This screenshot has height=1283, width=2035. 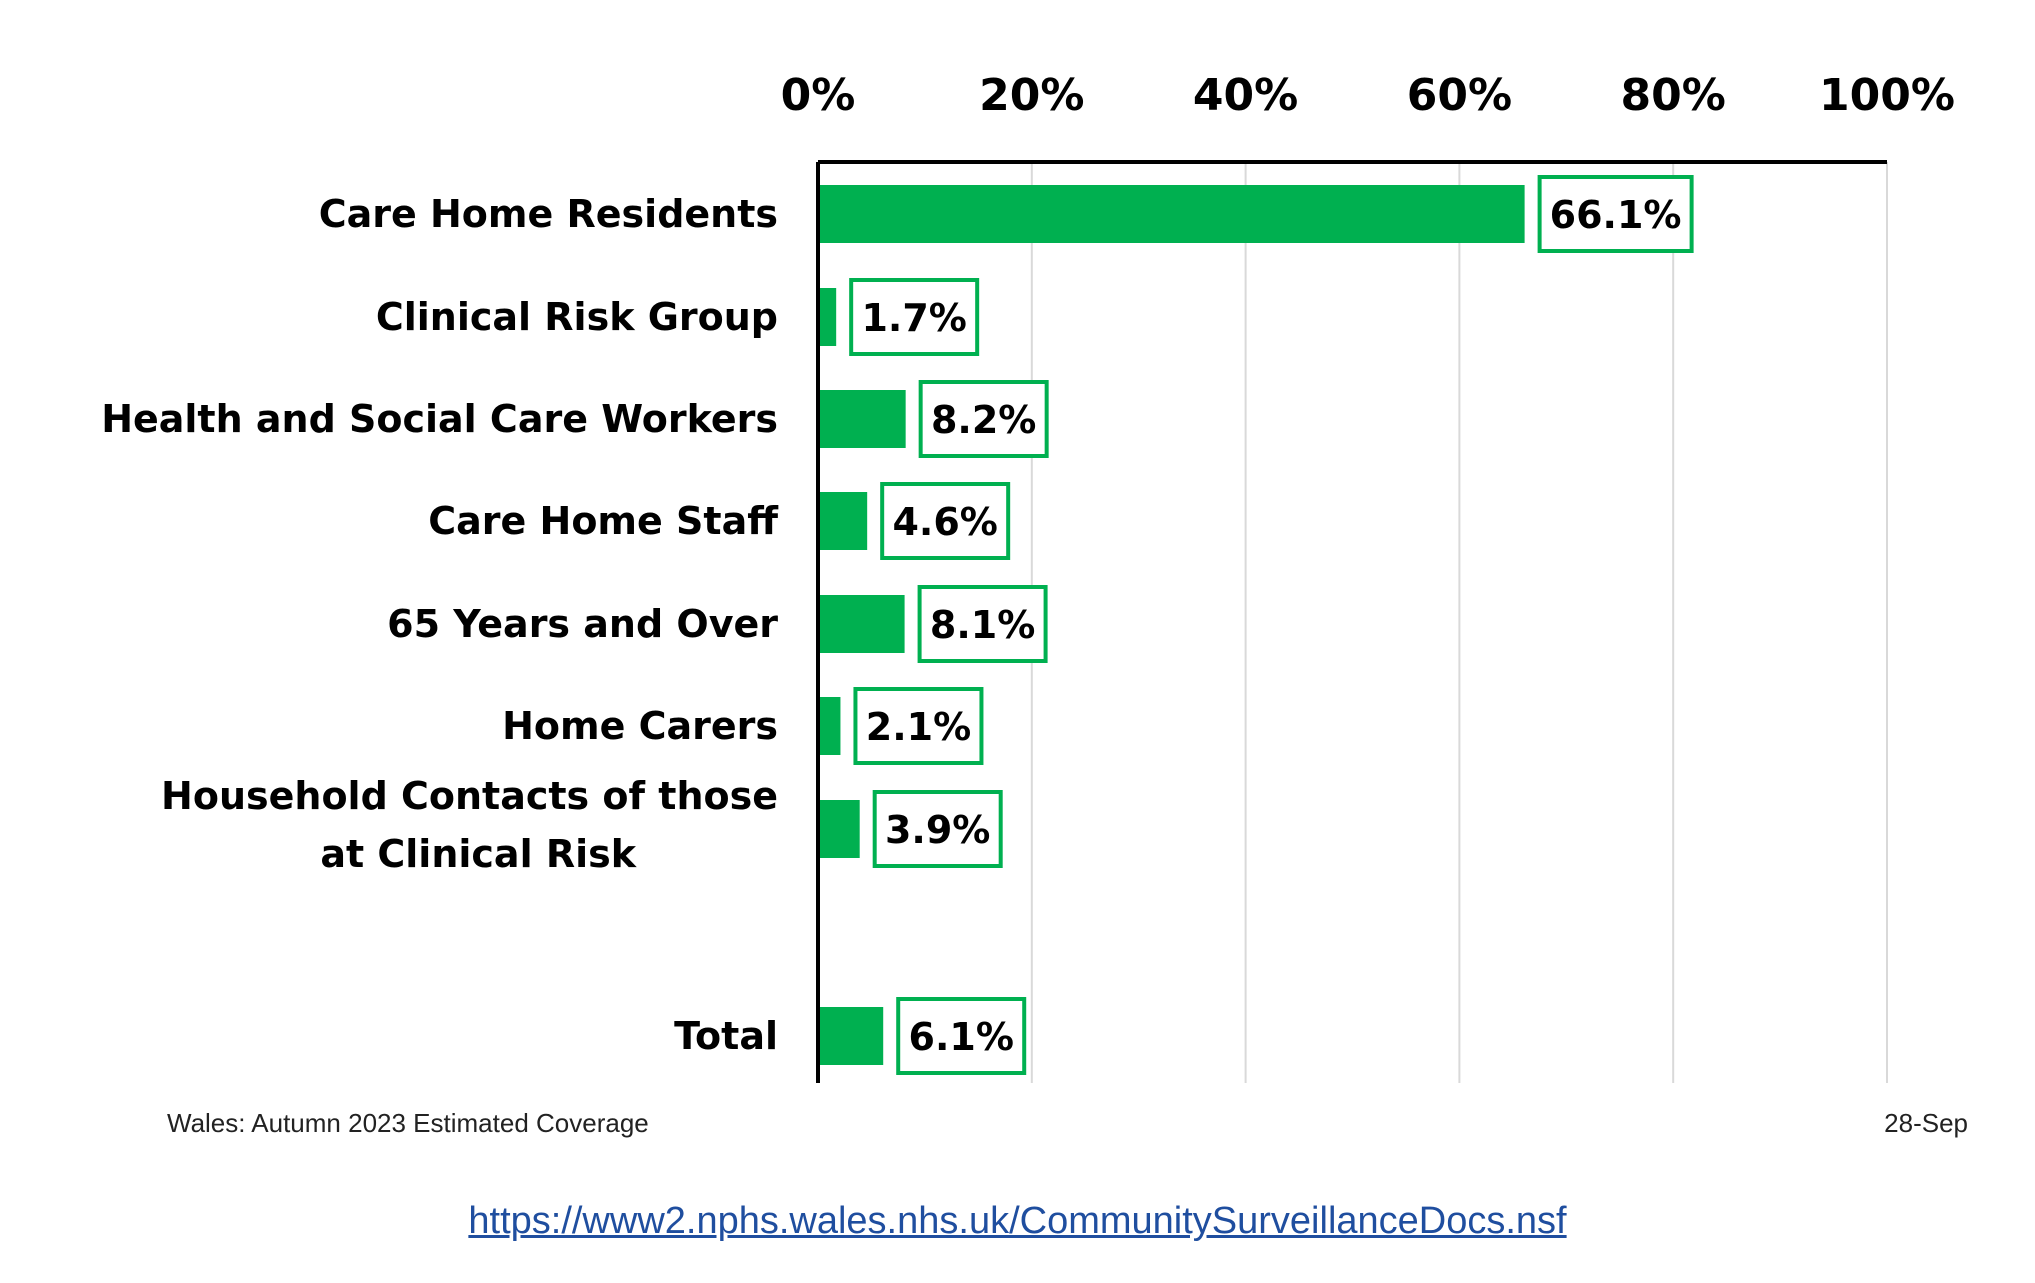 What do you see at coordinates (1459, 95) in the screenshot?
I see `x-tick-label-60: 60%` at bounding box center [1459, 95].